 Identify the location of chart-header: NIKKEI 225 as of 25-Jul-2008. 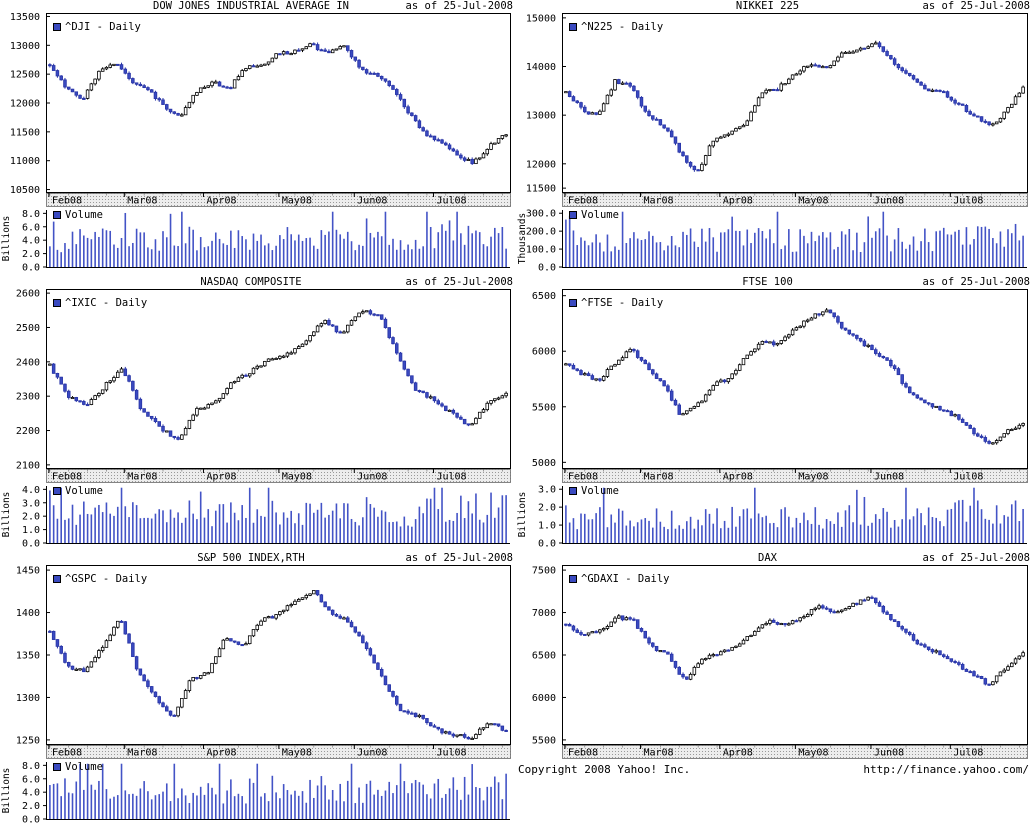
(774, 6).